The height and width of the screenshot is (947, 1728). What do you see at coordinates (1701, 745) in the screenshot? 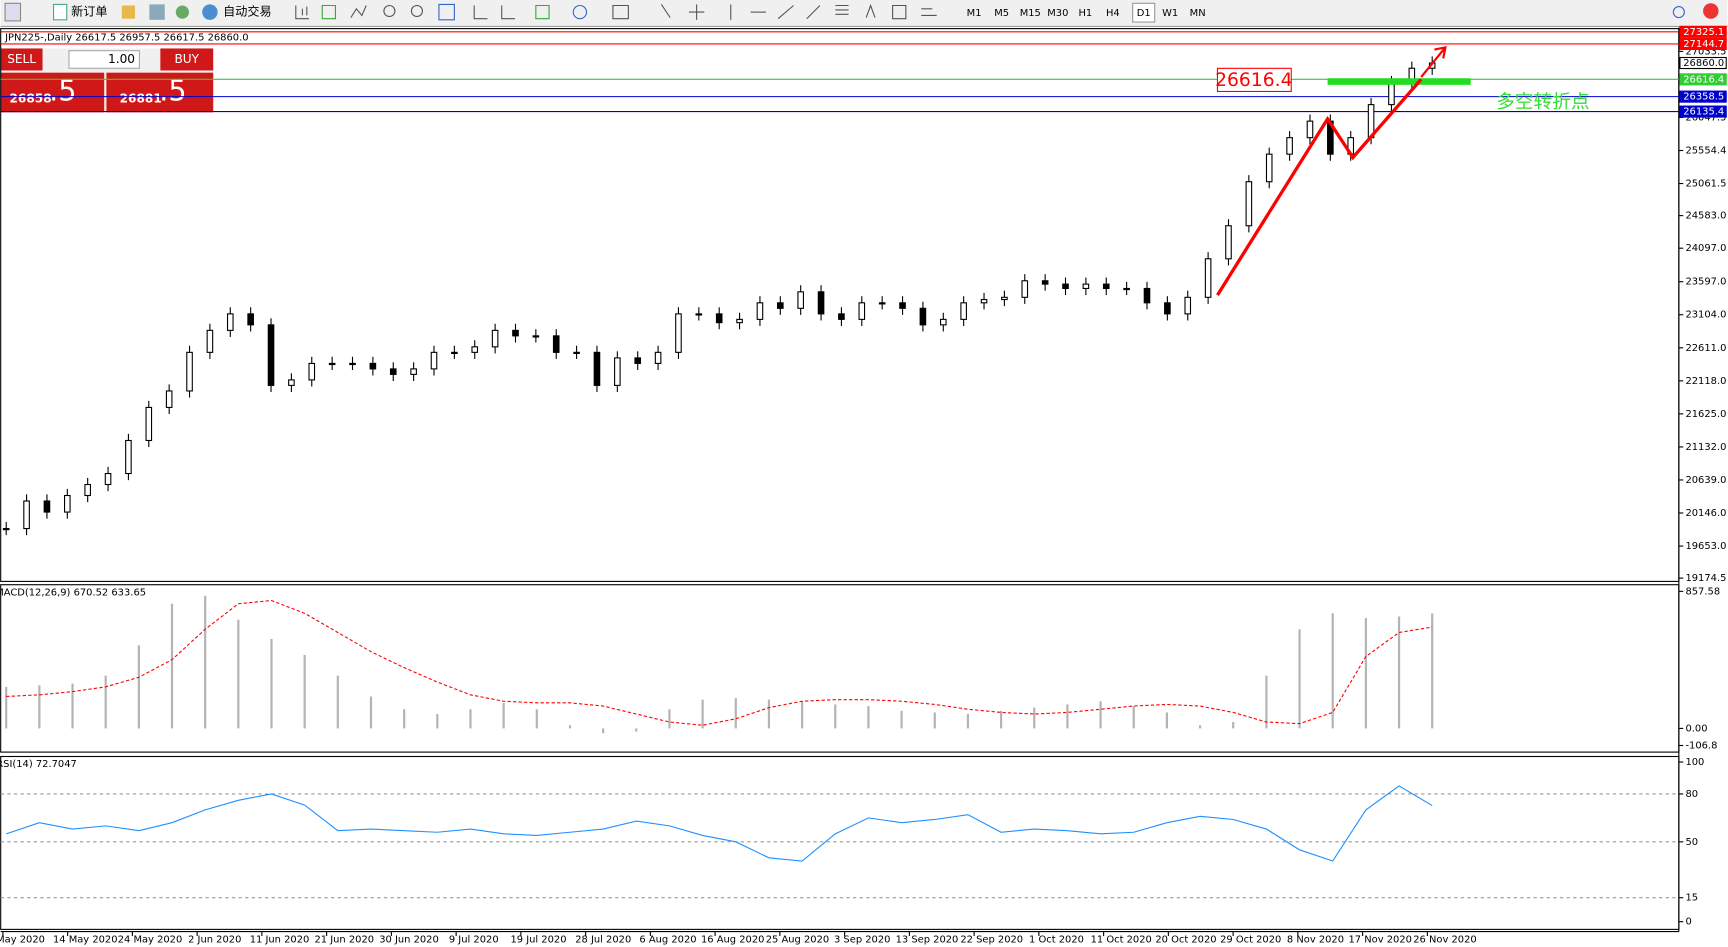
I see `y-tick-label: -106.8` at bounding box center [1701, 745].